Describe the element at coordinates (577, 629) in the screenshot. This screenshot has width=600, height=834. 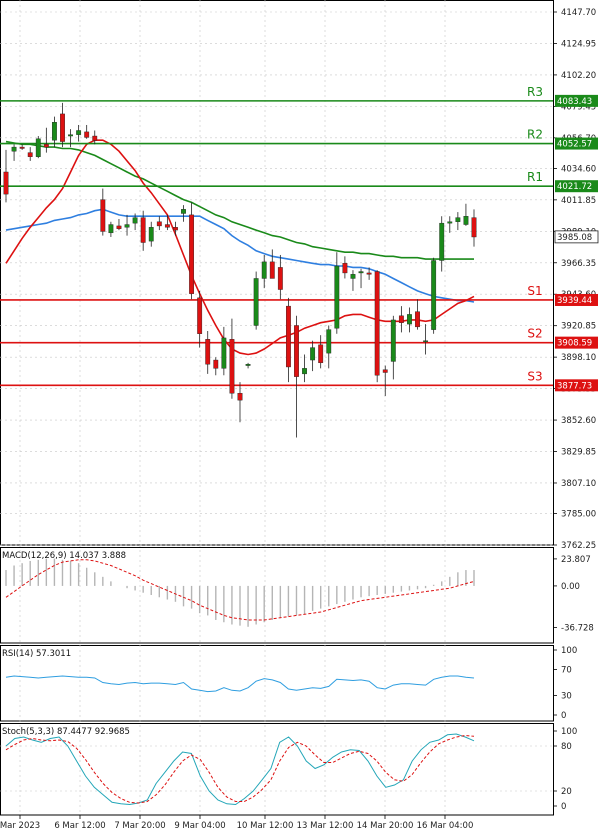
I see `macd-tick-label: -36.728` at that location.